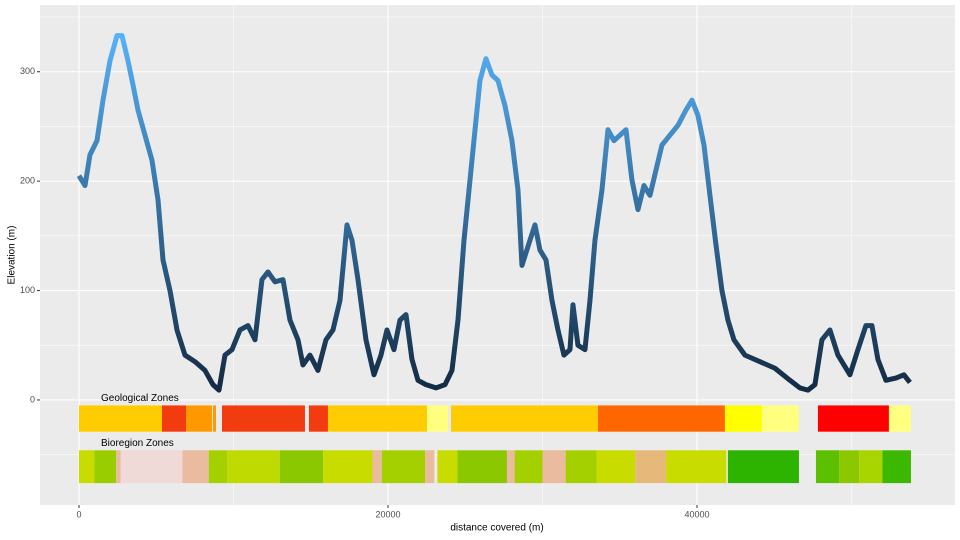  I want to click on x-tick-label: 0, so click(78, 514).